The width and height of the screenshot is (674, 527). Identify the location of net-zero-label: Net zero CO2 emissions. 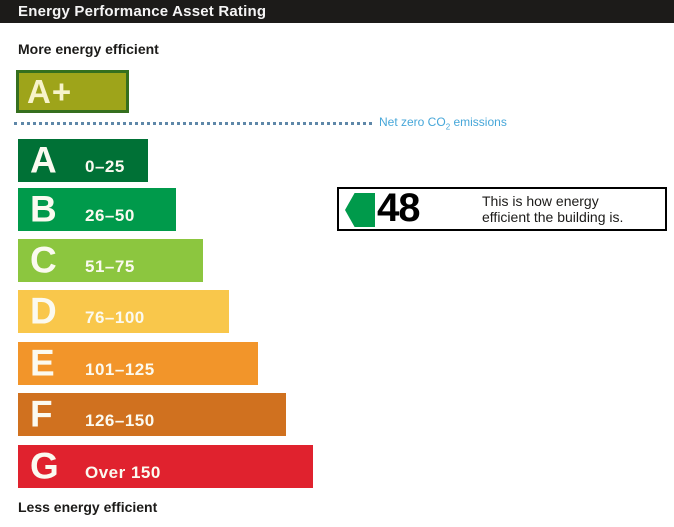
(443, 123).